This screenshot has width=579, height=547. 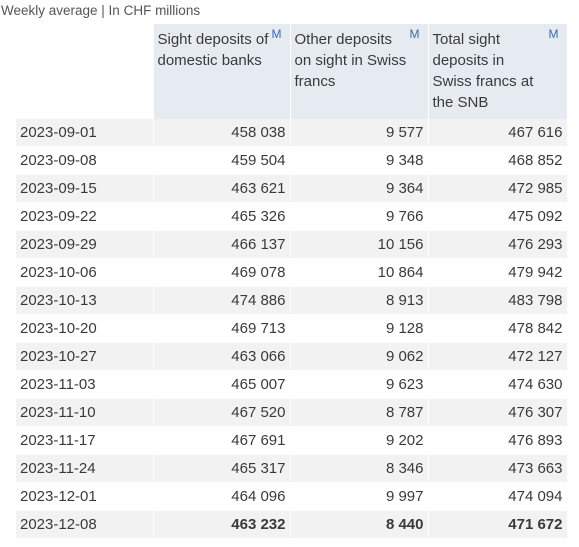 What do you see at coordinates (359, 524) in the screenshot?
I see `cell-value: 8 440` at bounding box center [359, 524].